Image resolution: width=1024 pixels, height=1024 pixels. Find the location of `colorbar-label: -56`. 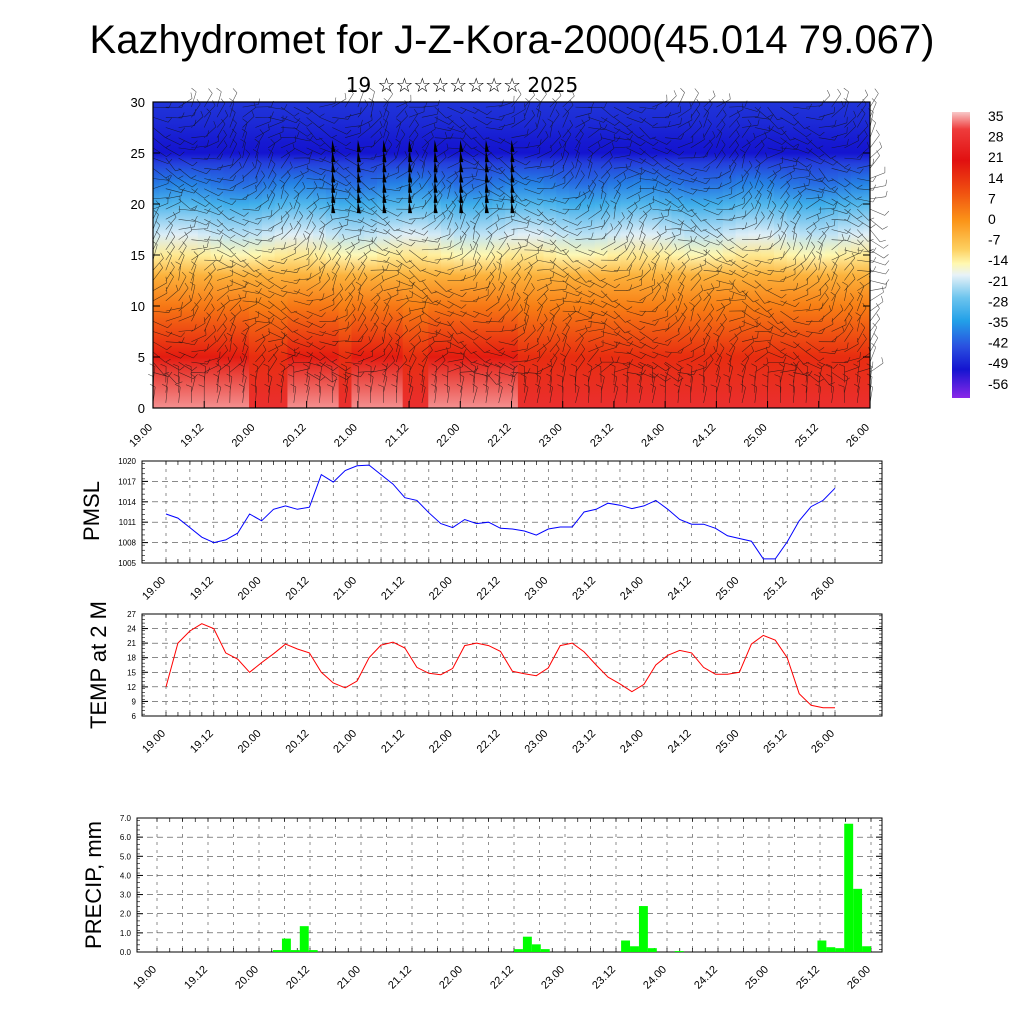

colorbar-label: -56 is located at coordinates (998, 384).